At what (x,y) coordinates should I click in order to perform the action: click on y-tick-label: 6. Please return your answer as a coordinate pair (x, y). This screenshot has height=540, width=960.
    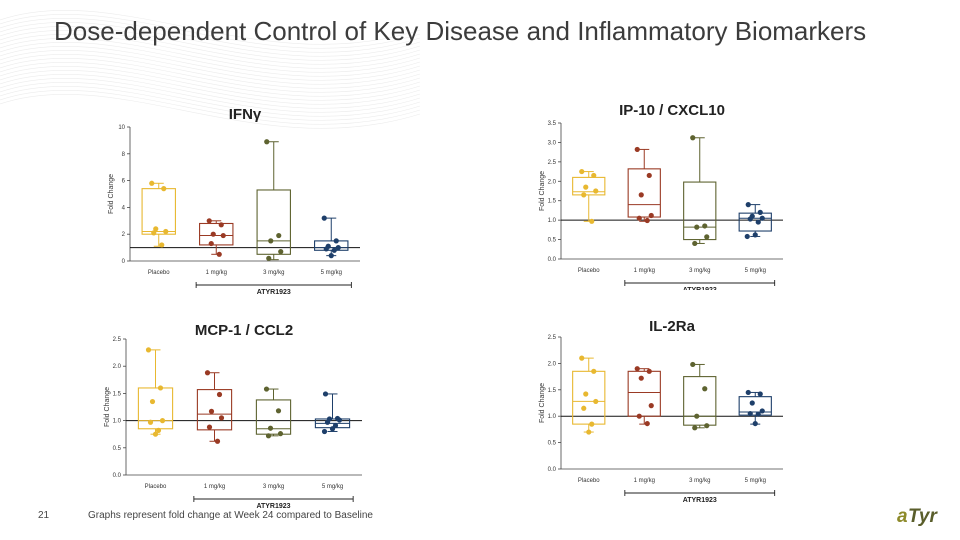
    Looking at the image, I should click on (124, 182).